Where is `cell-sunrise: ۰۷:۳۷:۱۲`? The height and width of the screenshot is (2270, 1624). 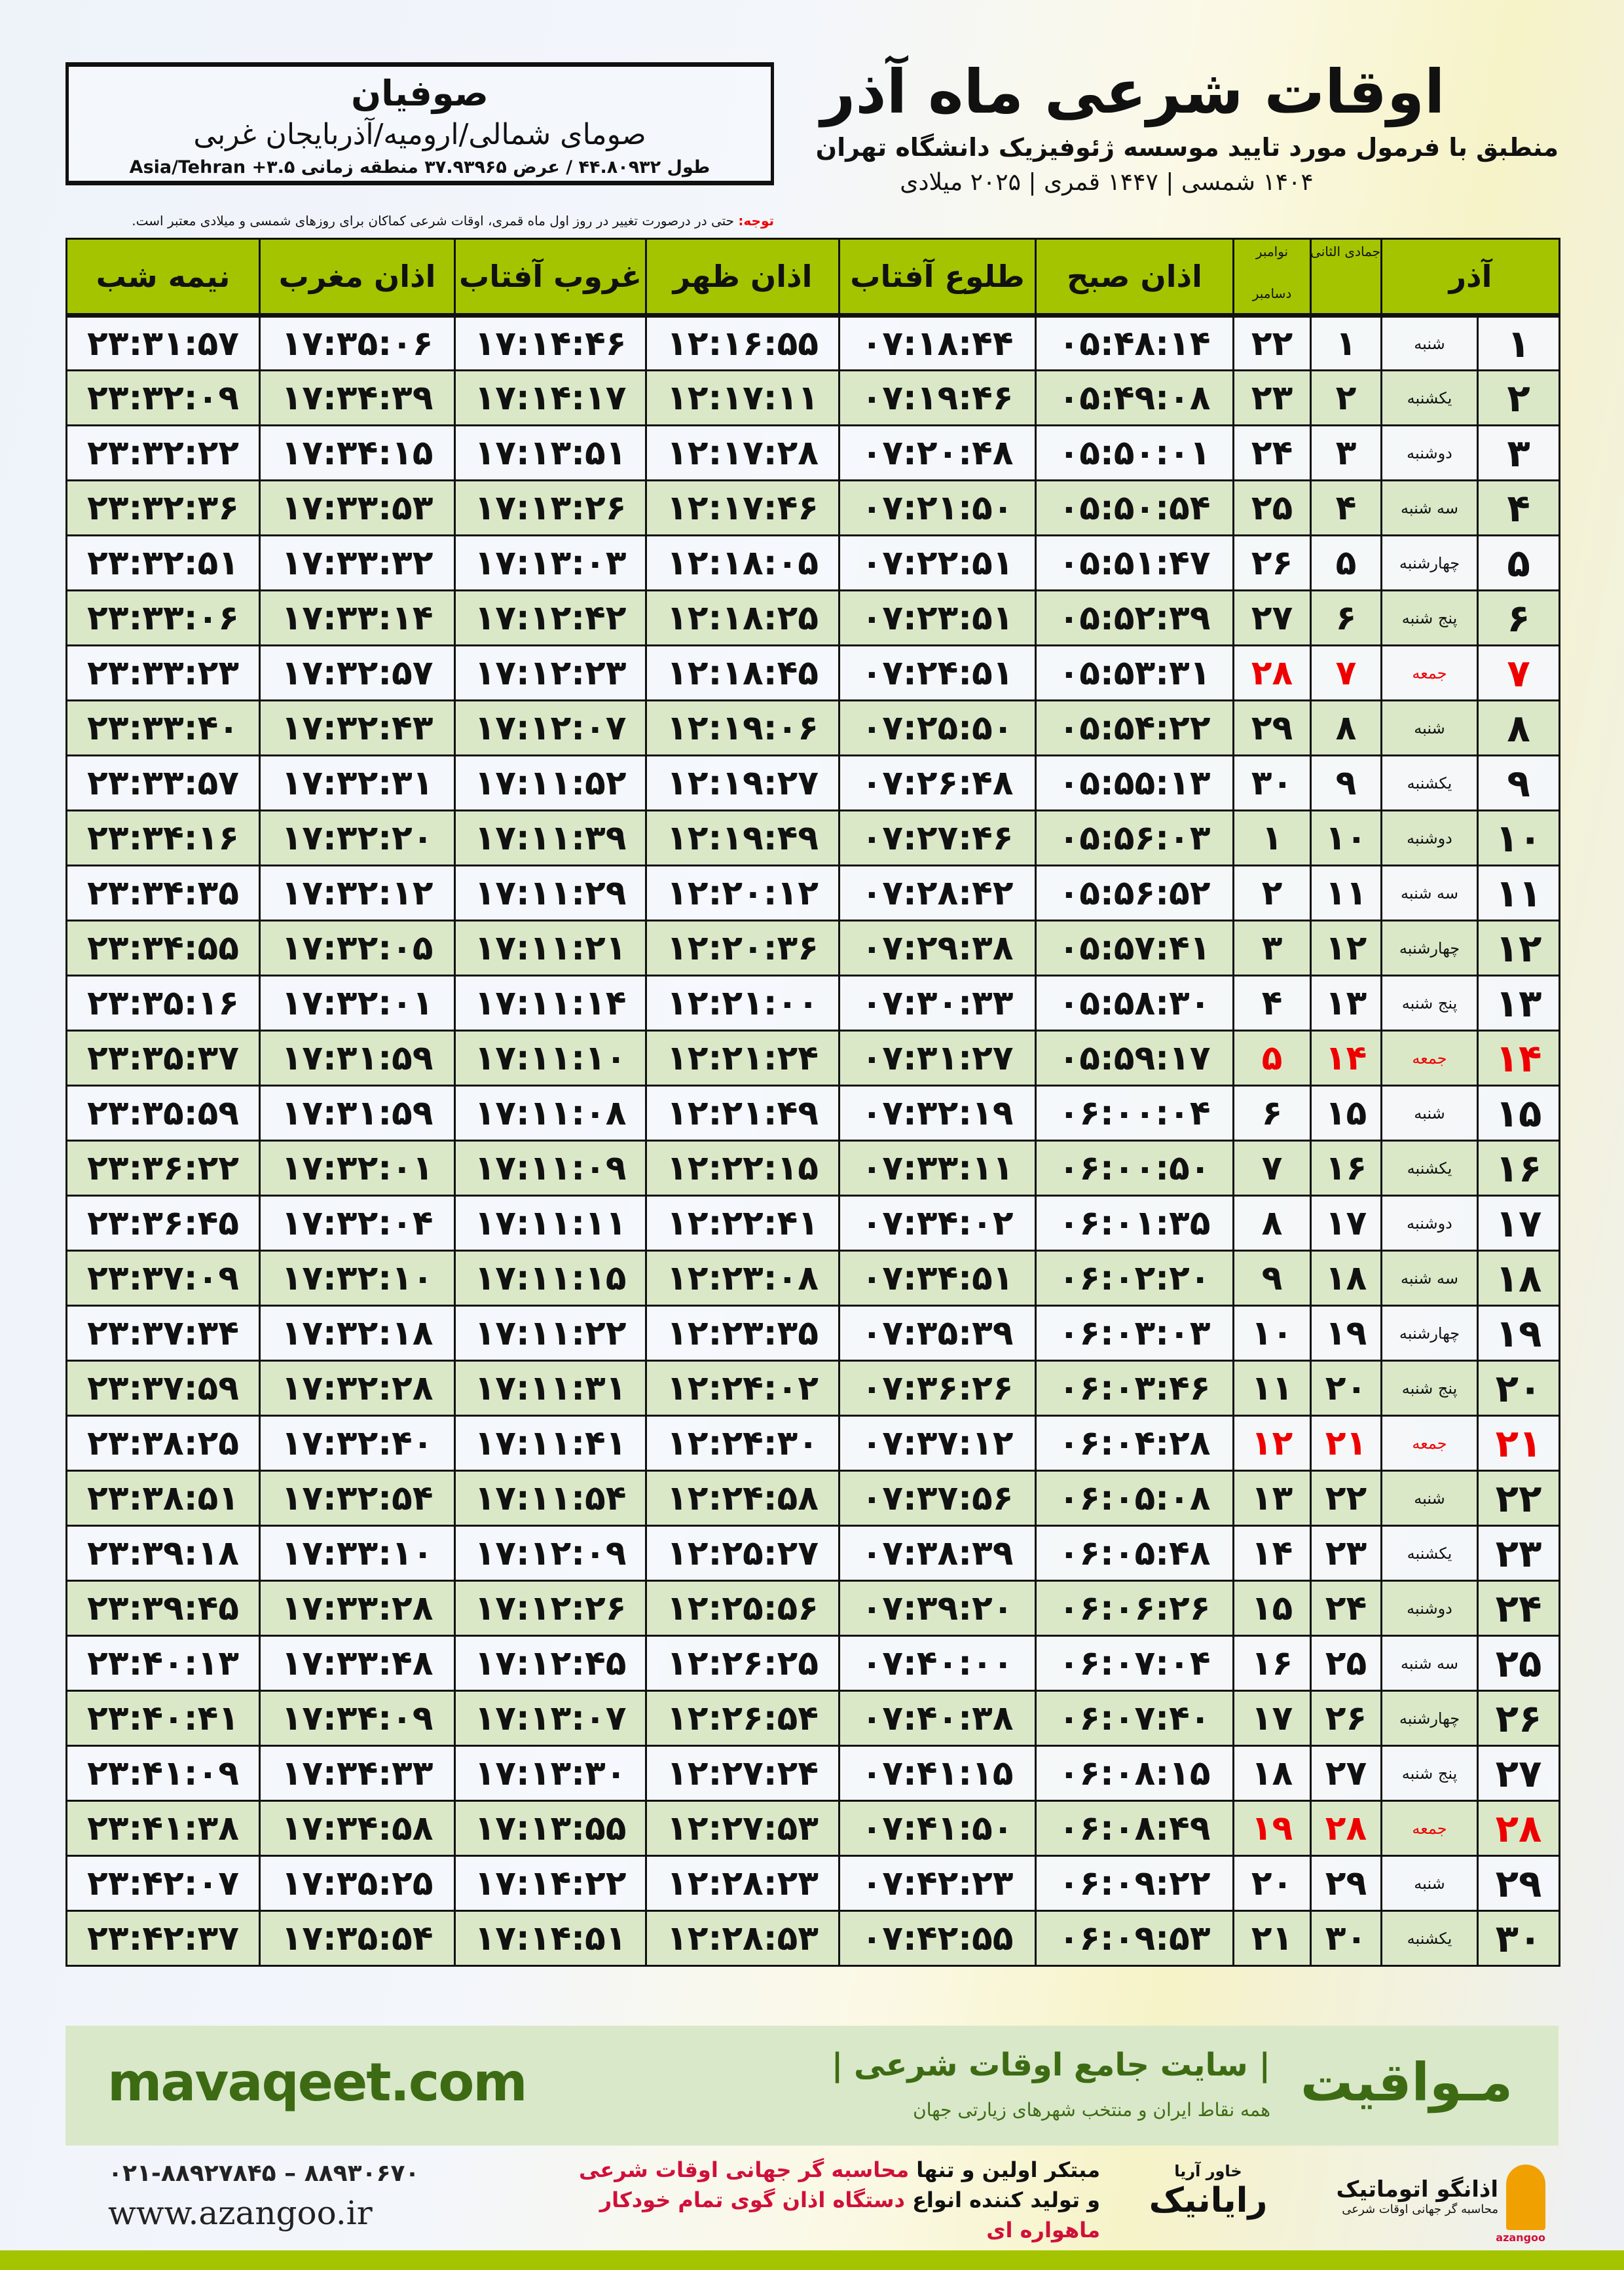 cell-sunrise: ۰۷:۳۷:۱۲ is located at coordinates (937, 1443).